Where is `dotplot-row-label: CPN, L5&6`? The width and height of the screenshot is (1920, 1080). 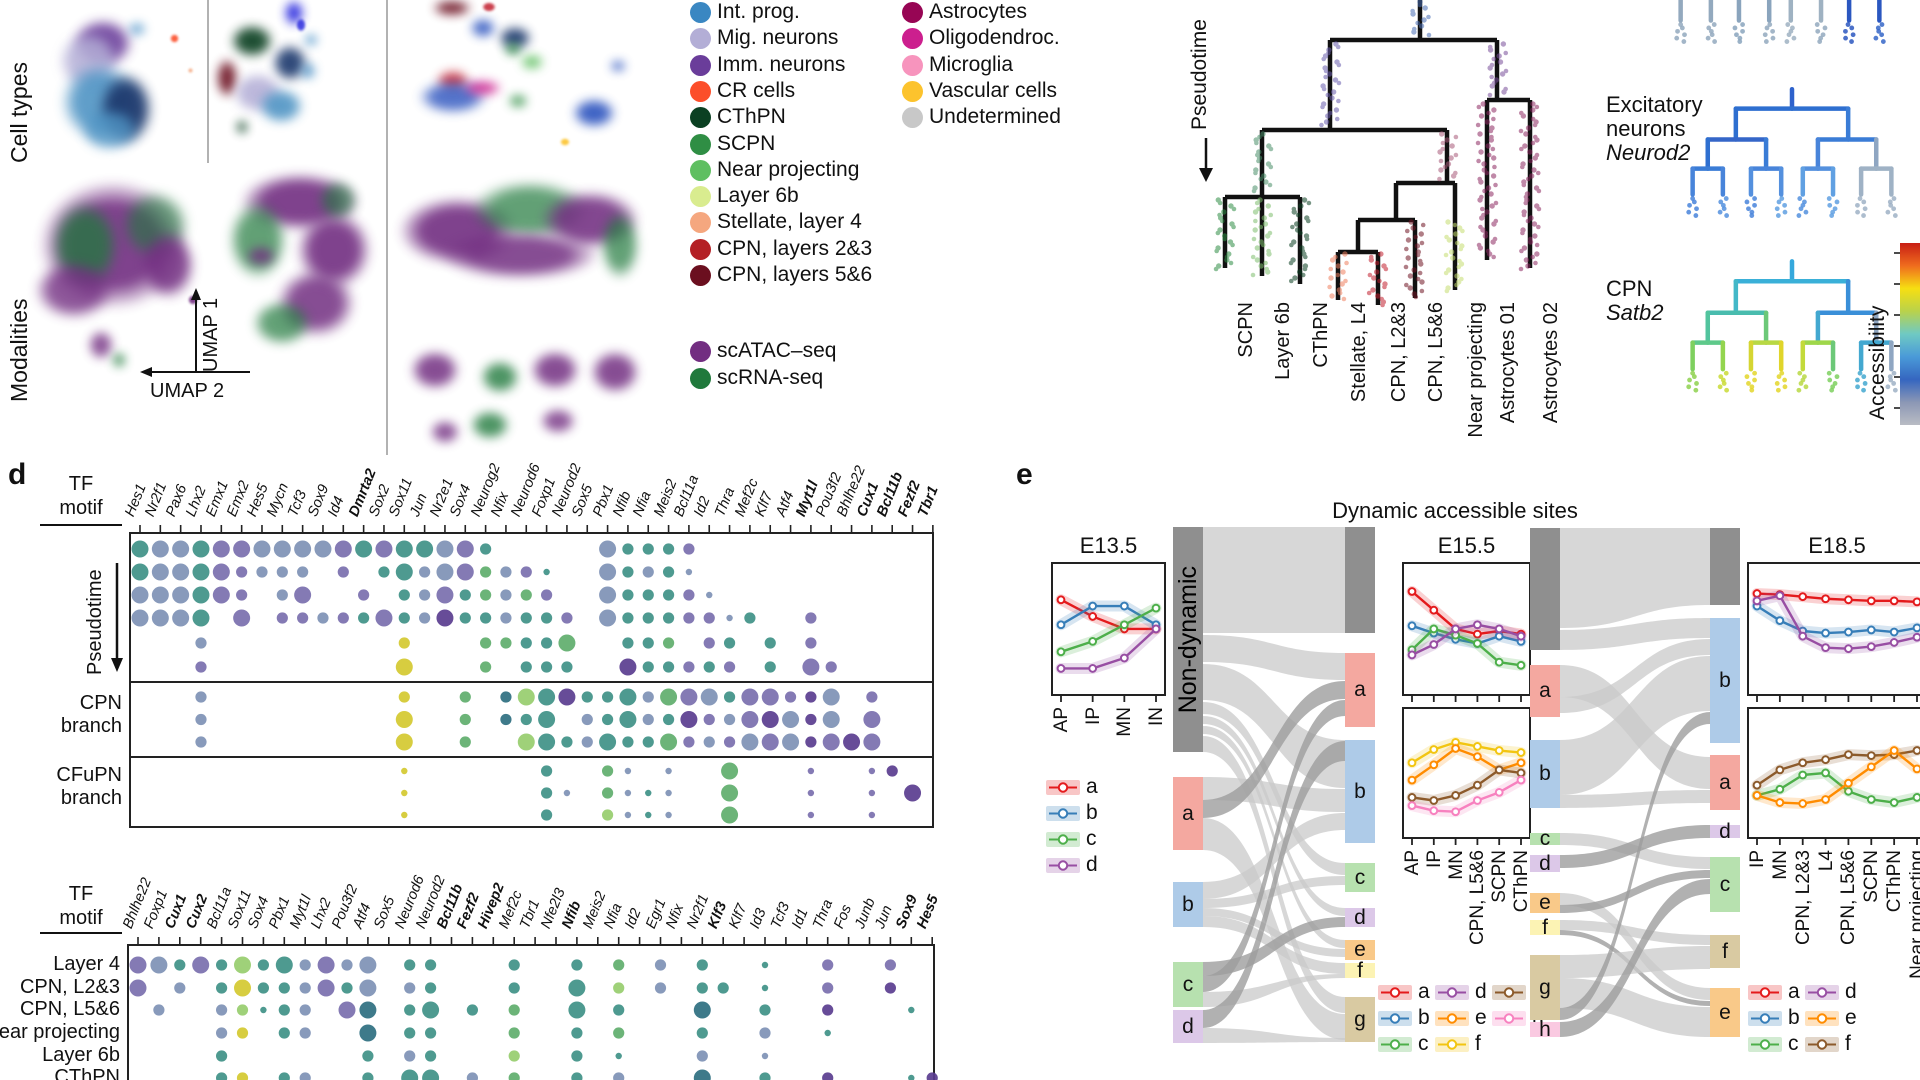 dotplot-row-label: CPN, L5&6 is located at coordinates (69, 1009).